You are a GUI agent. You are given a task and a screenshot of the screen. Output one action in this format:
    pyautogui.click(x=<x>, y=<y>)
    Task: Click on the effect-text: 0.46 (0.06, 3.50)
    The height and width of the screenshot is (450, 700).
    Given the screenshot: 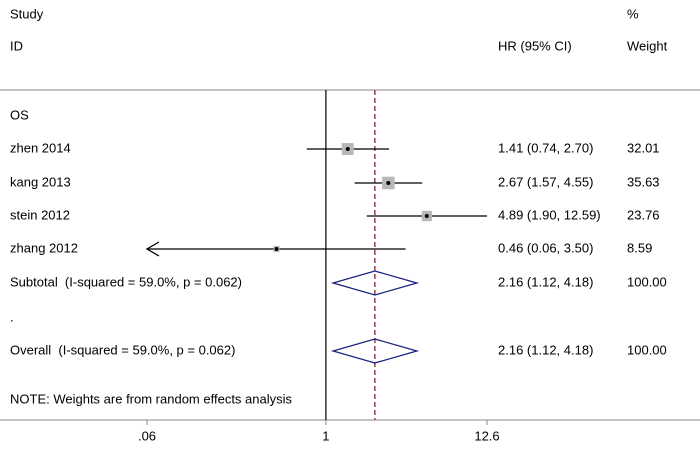 What is the action you would take?
    pyautogui.click(x=545, y=247)
    